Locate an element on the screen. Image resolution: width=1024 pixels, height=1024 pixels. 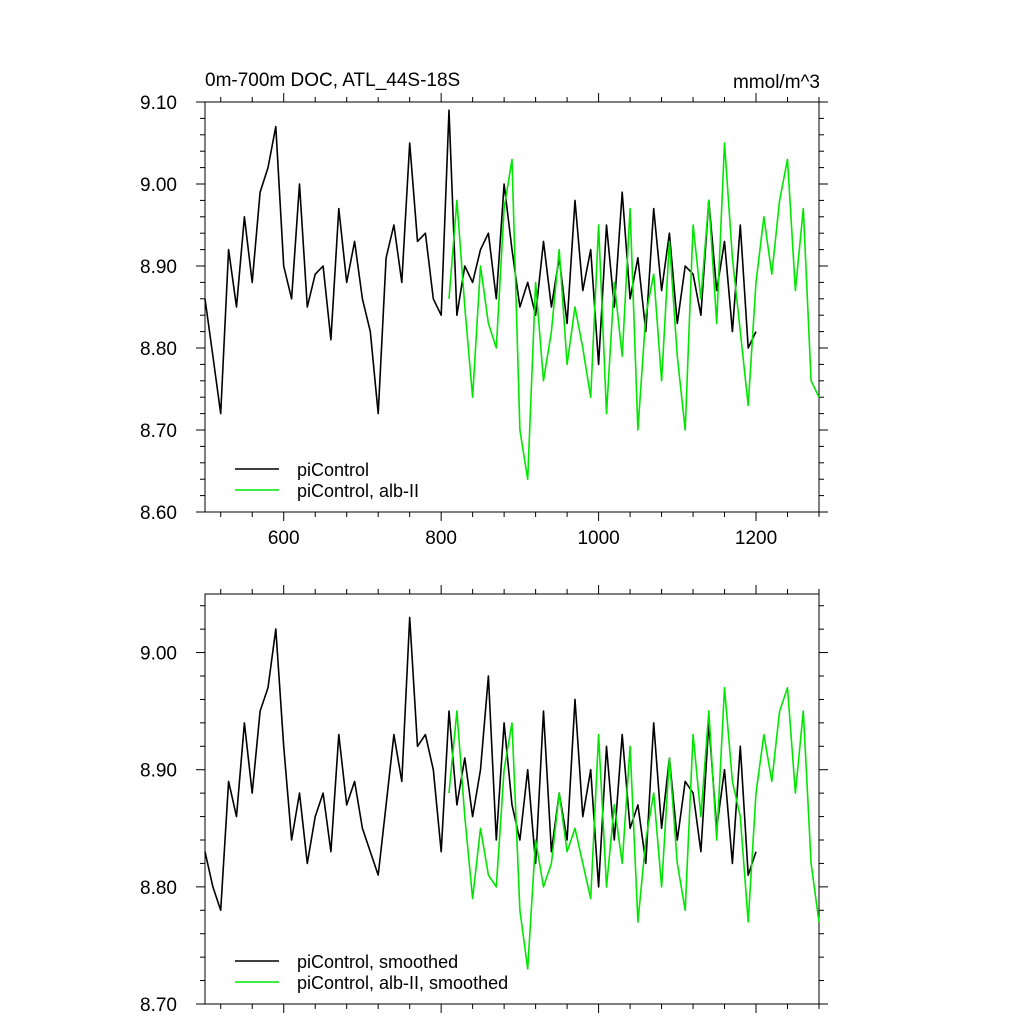
bottom-ytick-label: 8.90 is located at coordinates (158, 771).